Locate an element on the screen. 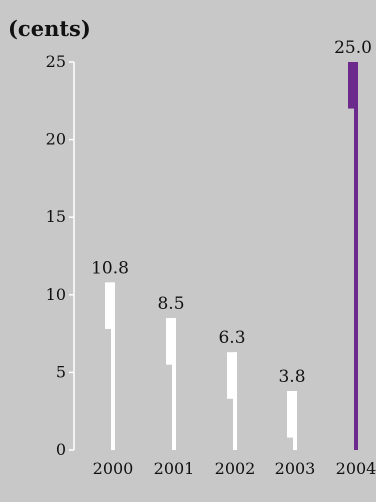  y-tick-label: 0 is located at coordinates (61, 449).